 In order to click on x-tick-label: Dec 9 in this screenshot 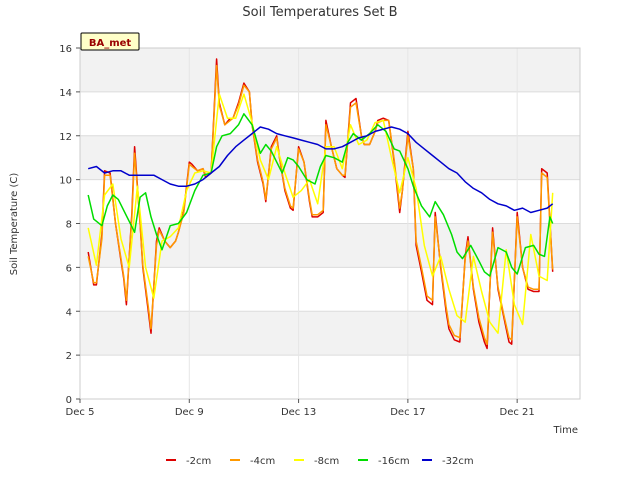, I will do `click(189, 412)`.